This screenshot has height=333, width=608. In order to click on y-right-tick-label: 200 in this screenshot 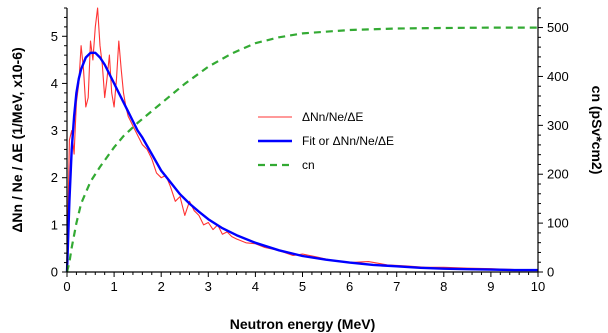, I will do `click(558, 174)`.